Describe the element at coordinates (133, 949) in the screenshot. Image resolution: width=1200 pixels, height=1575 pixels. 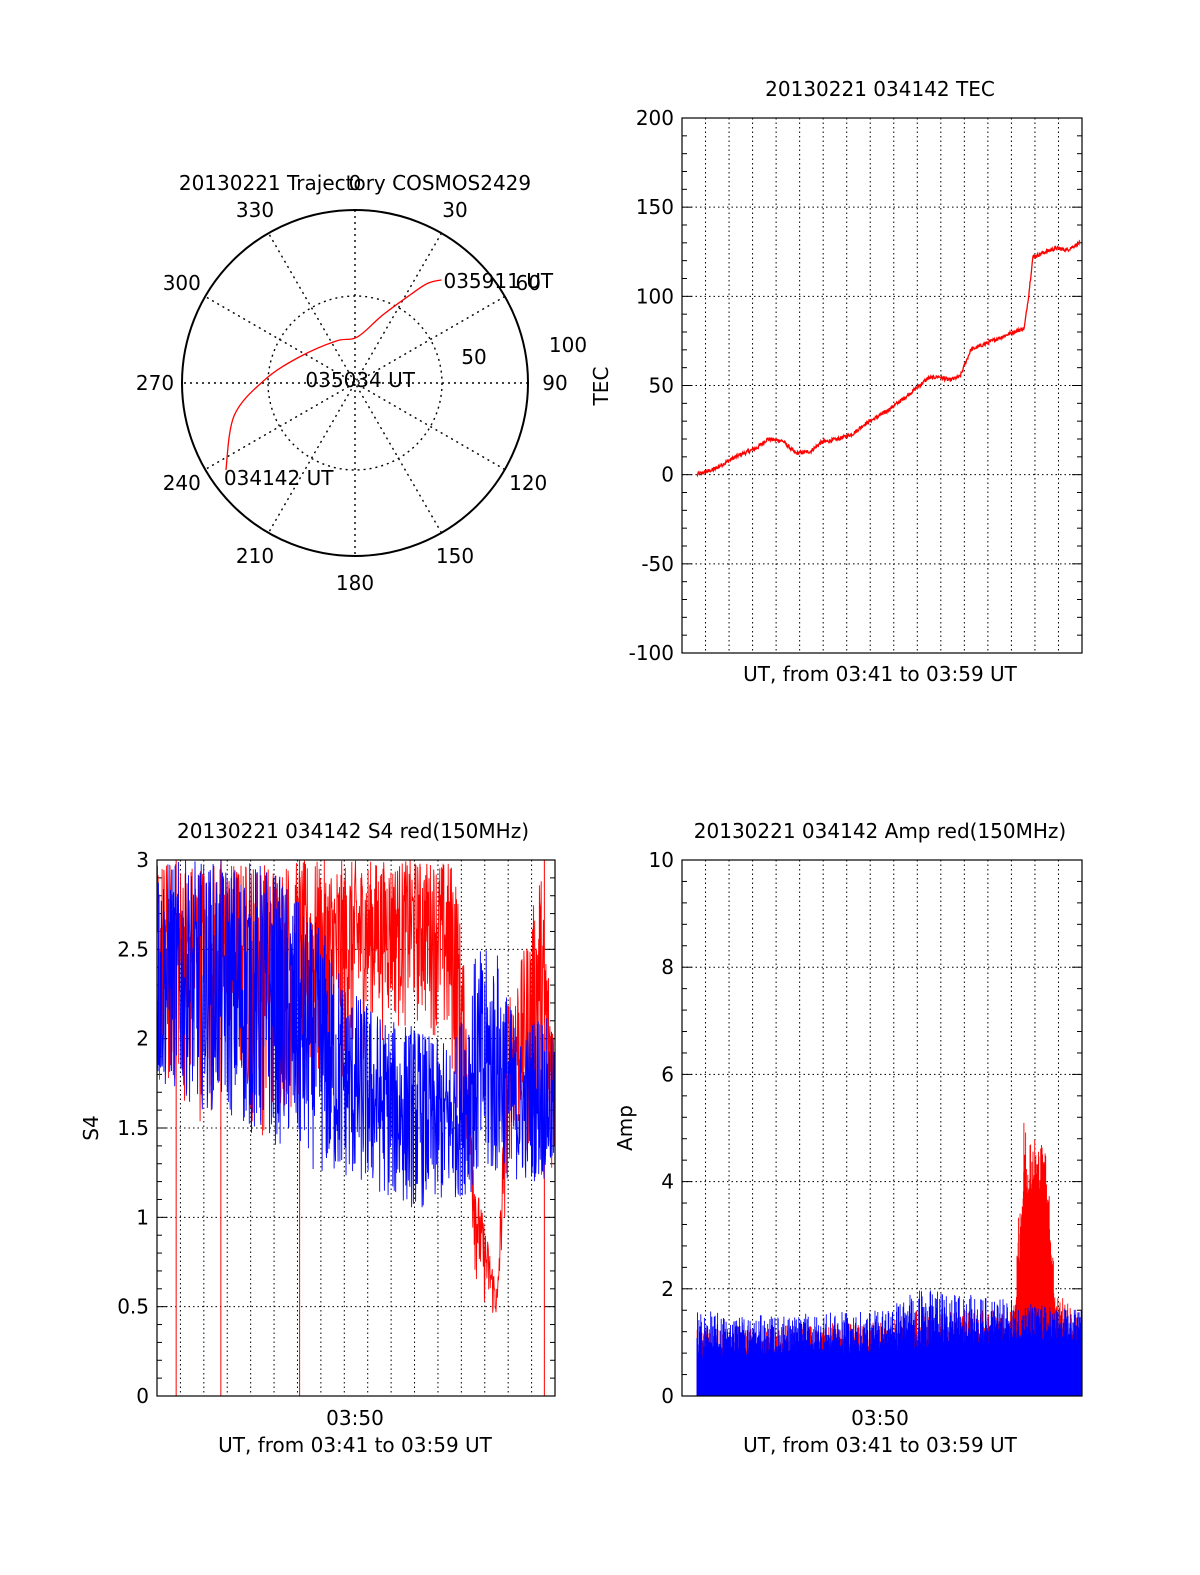
I see `y-tick-label: 2.5` at that location.